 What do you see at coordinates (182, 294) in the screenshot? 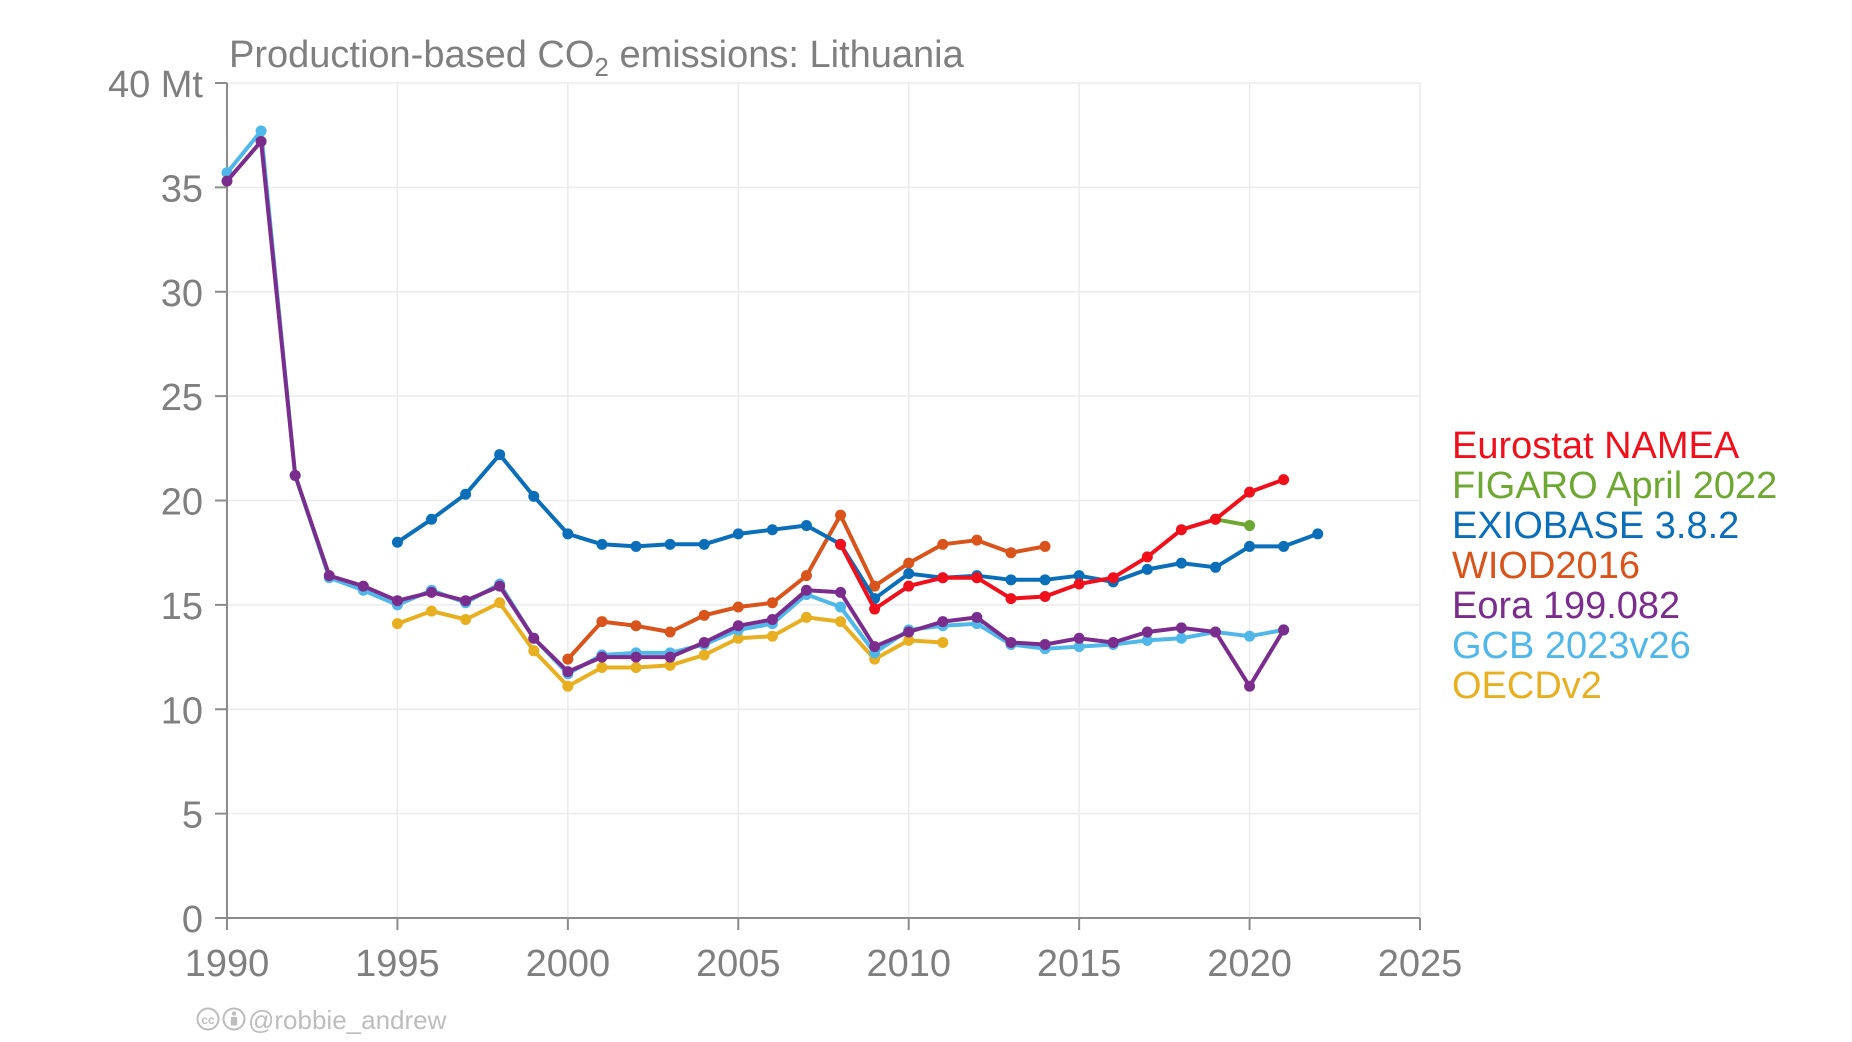
I see `y-tick-label: 30` at bounding box center [182, 294].